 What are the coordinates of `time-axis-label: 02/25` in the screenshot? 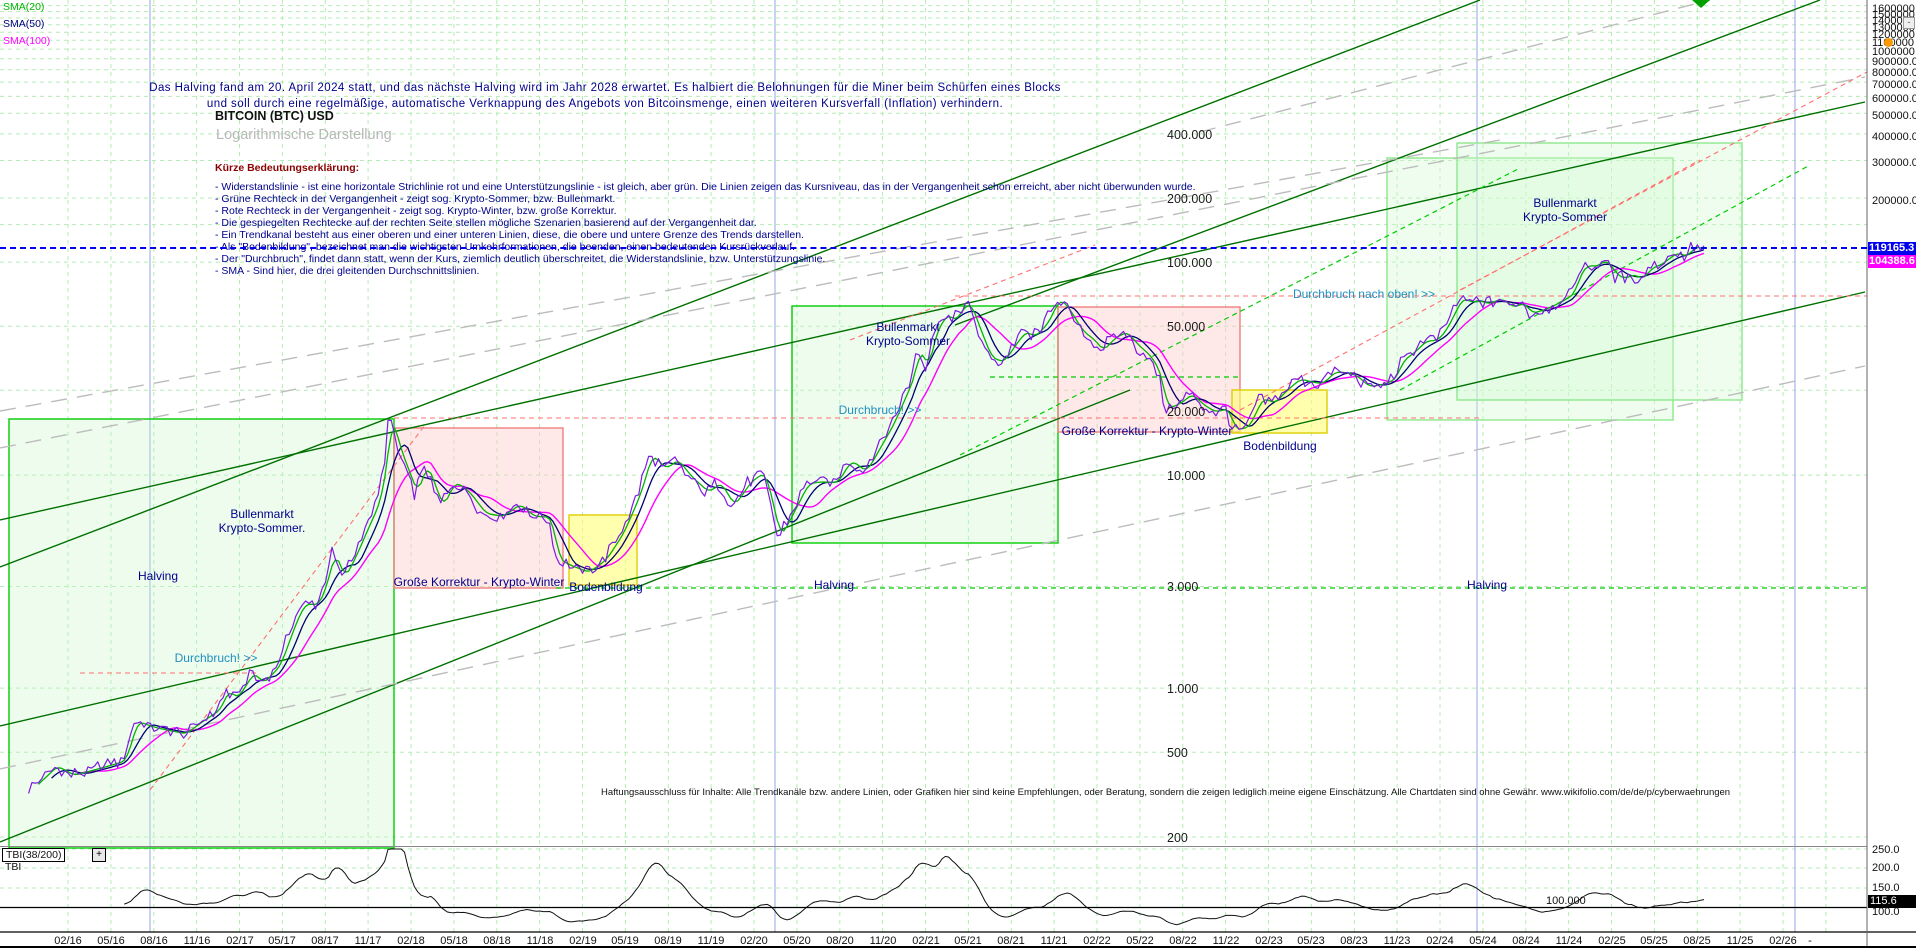 It's located at (1612, 941).